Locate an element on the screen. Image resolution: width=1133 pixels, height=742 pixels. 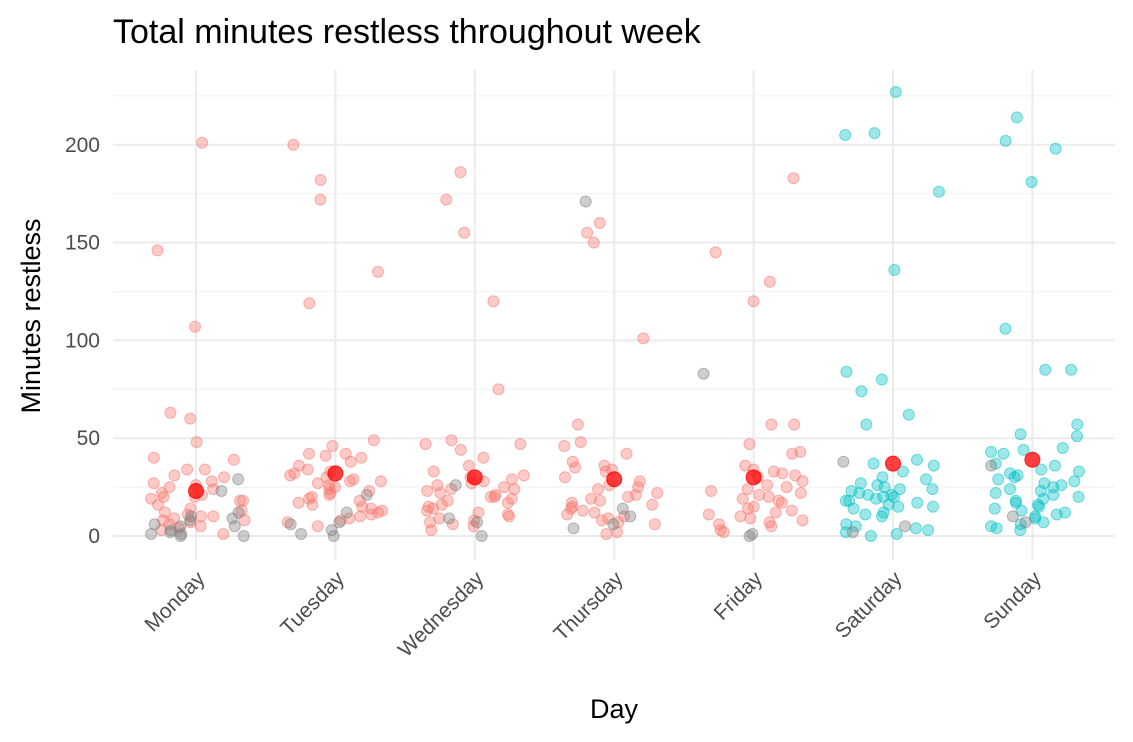
mean-points is located at coordinates (614, 475).